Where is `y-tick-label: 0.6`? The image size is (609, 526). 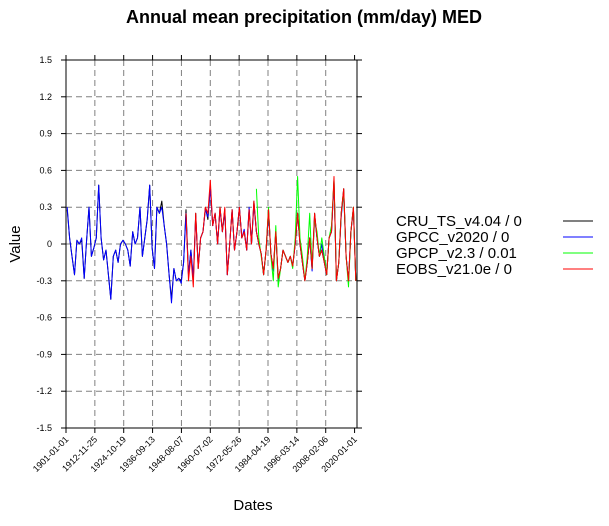 y-tick-label: 0.6 is located at coordinates (45, 170).